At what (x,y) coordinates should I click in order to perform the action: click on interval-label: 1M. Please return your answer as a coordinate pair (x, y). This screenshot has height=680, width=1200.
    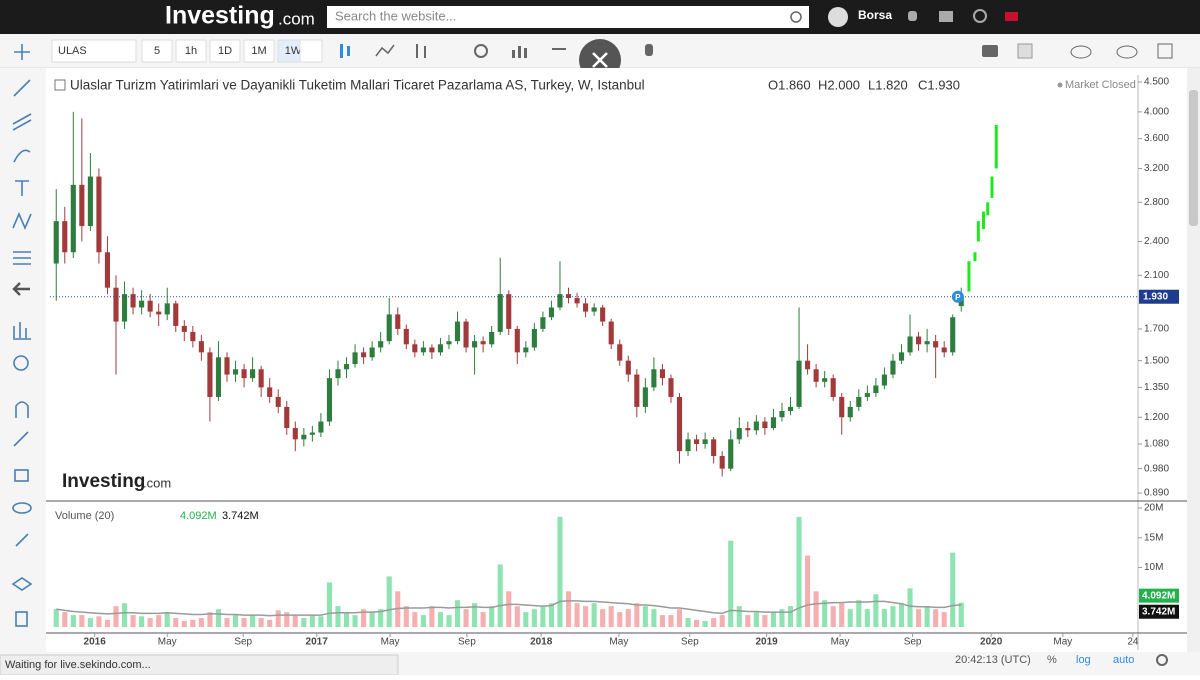
    Looking at the image, I should click on (258, 51).